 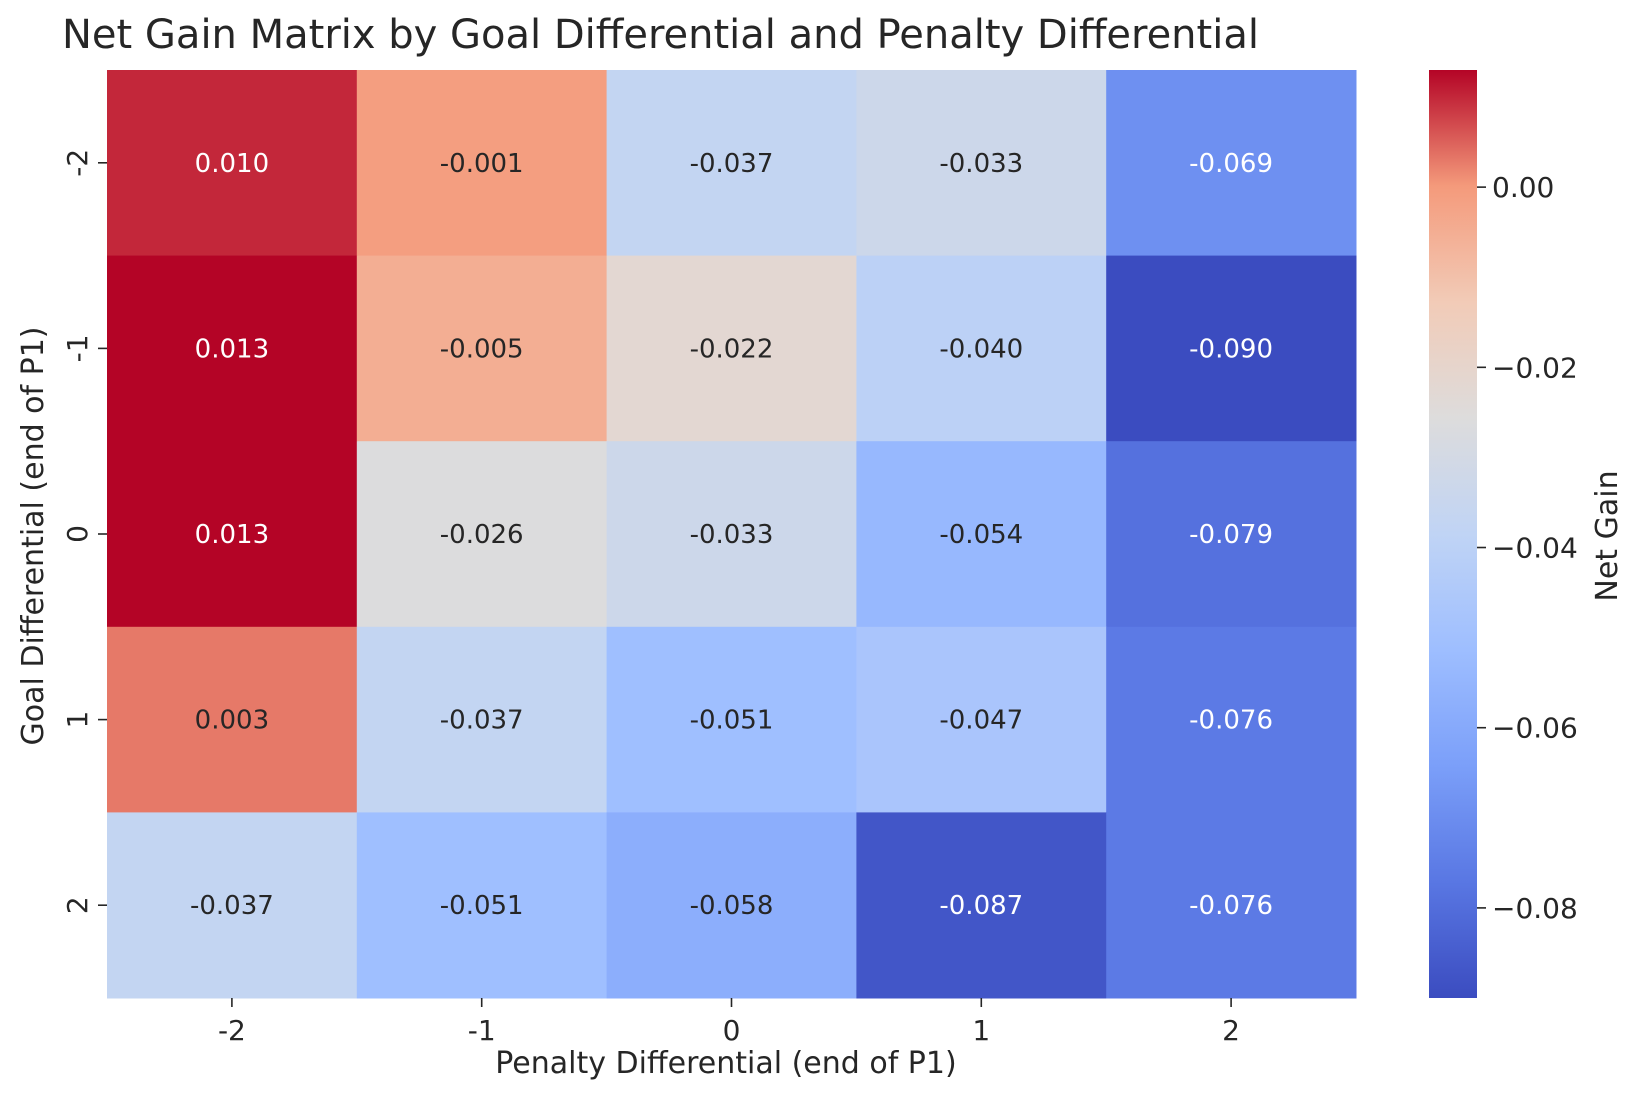 I want to click on x-axis-label: Penalty Differential (end of P1), so click(x=725, y=1063).